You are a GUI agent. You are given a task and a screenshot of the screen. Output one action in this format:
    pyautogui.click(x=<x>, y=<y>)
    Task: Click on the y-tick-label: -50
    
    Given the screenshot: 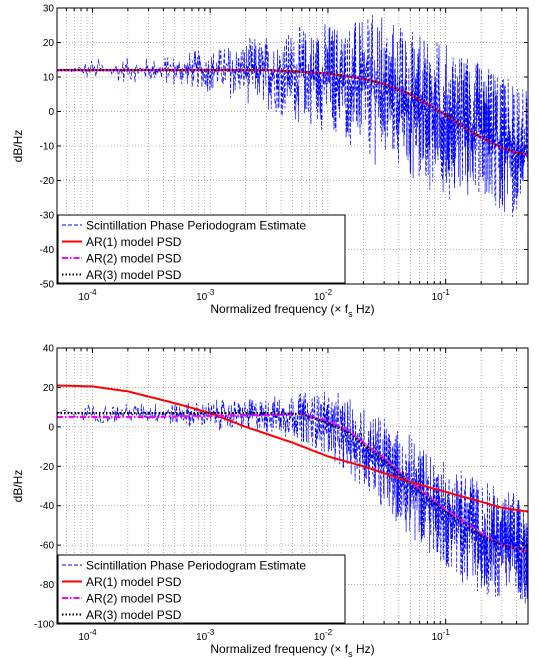 What is the action you would take?
    pyautogui.click(x=47, y=285)
    